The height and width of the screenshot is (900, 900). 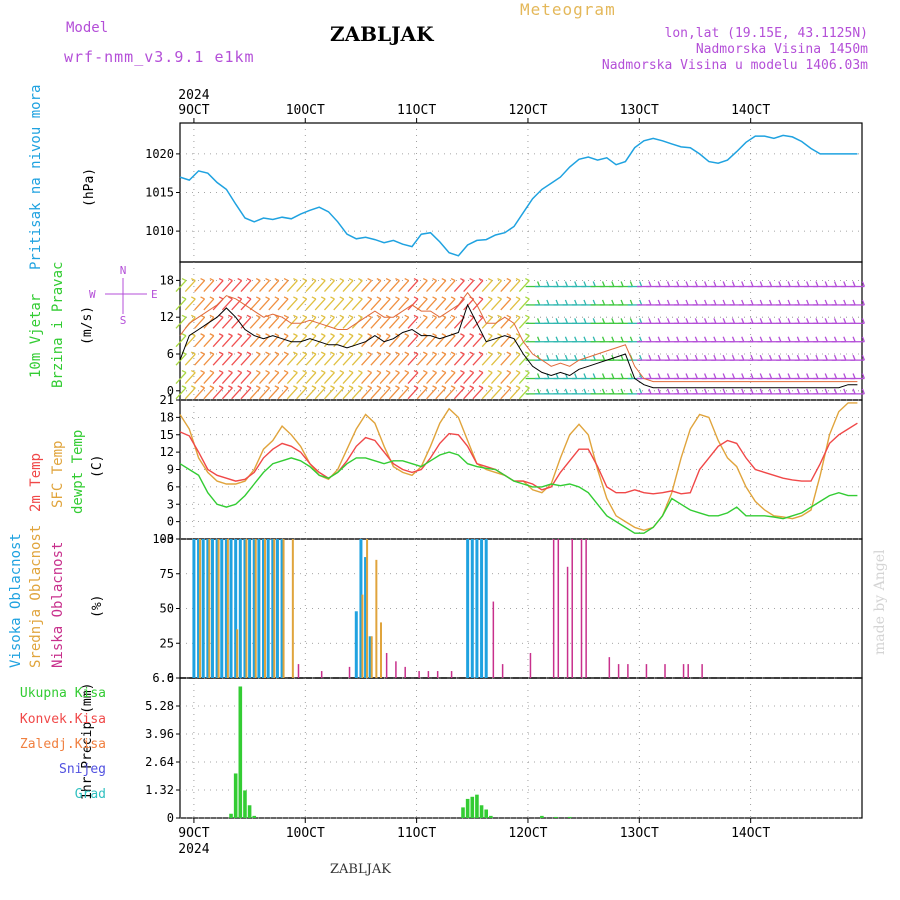 I want to click on bottom-year-label: 2024, so click(x=193, y=849).